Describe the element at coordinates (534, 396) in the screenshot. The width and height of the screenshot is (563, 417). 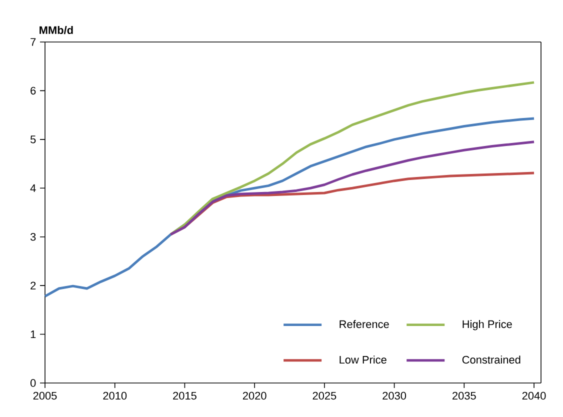
I see `x-tick-label: 2040` at that location.